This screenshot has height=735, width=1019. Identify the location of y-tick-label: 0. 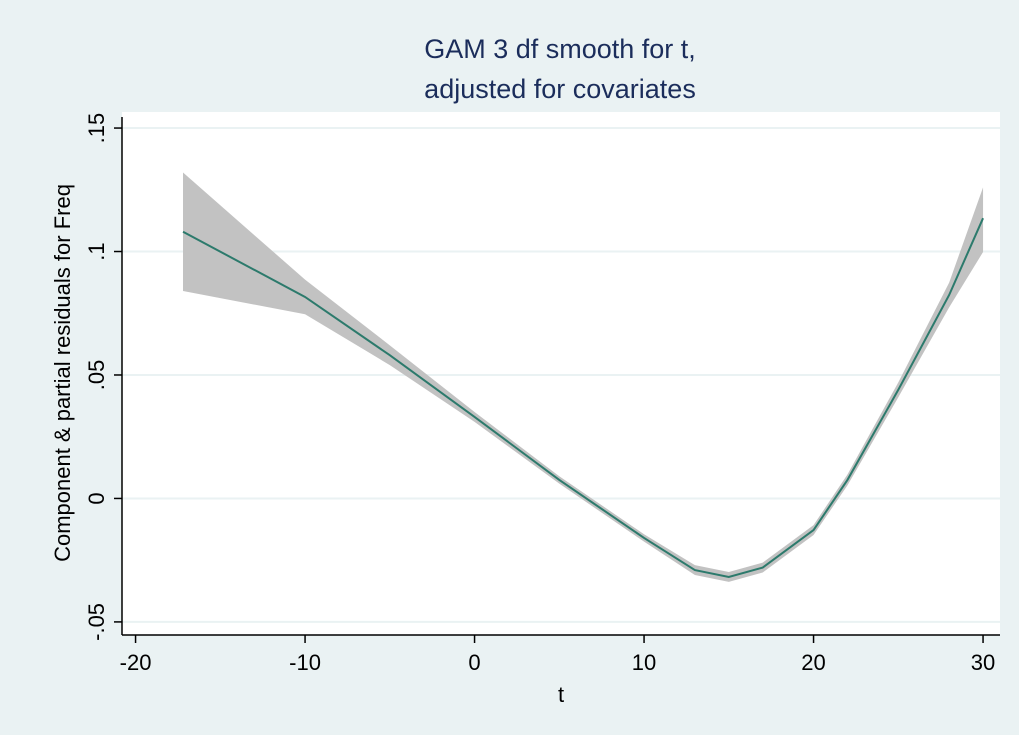
(96, 498).